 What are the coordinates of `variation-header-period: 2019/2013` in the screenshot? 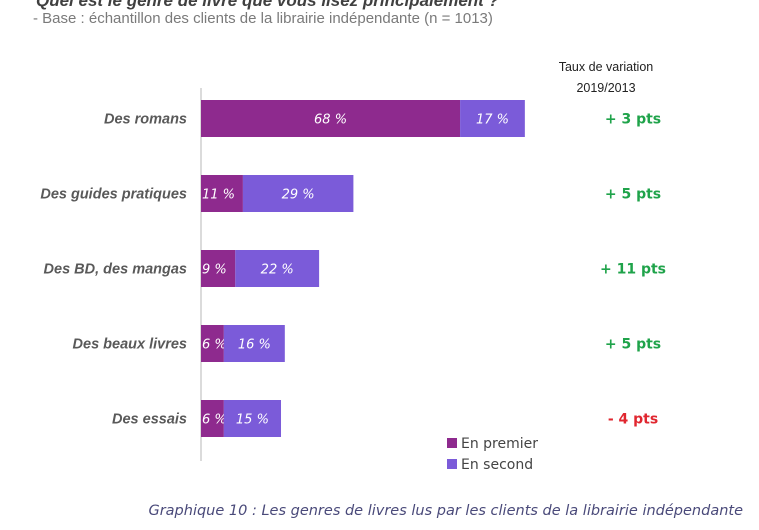 It's located at (606, 88).